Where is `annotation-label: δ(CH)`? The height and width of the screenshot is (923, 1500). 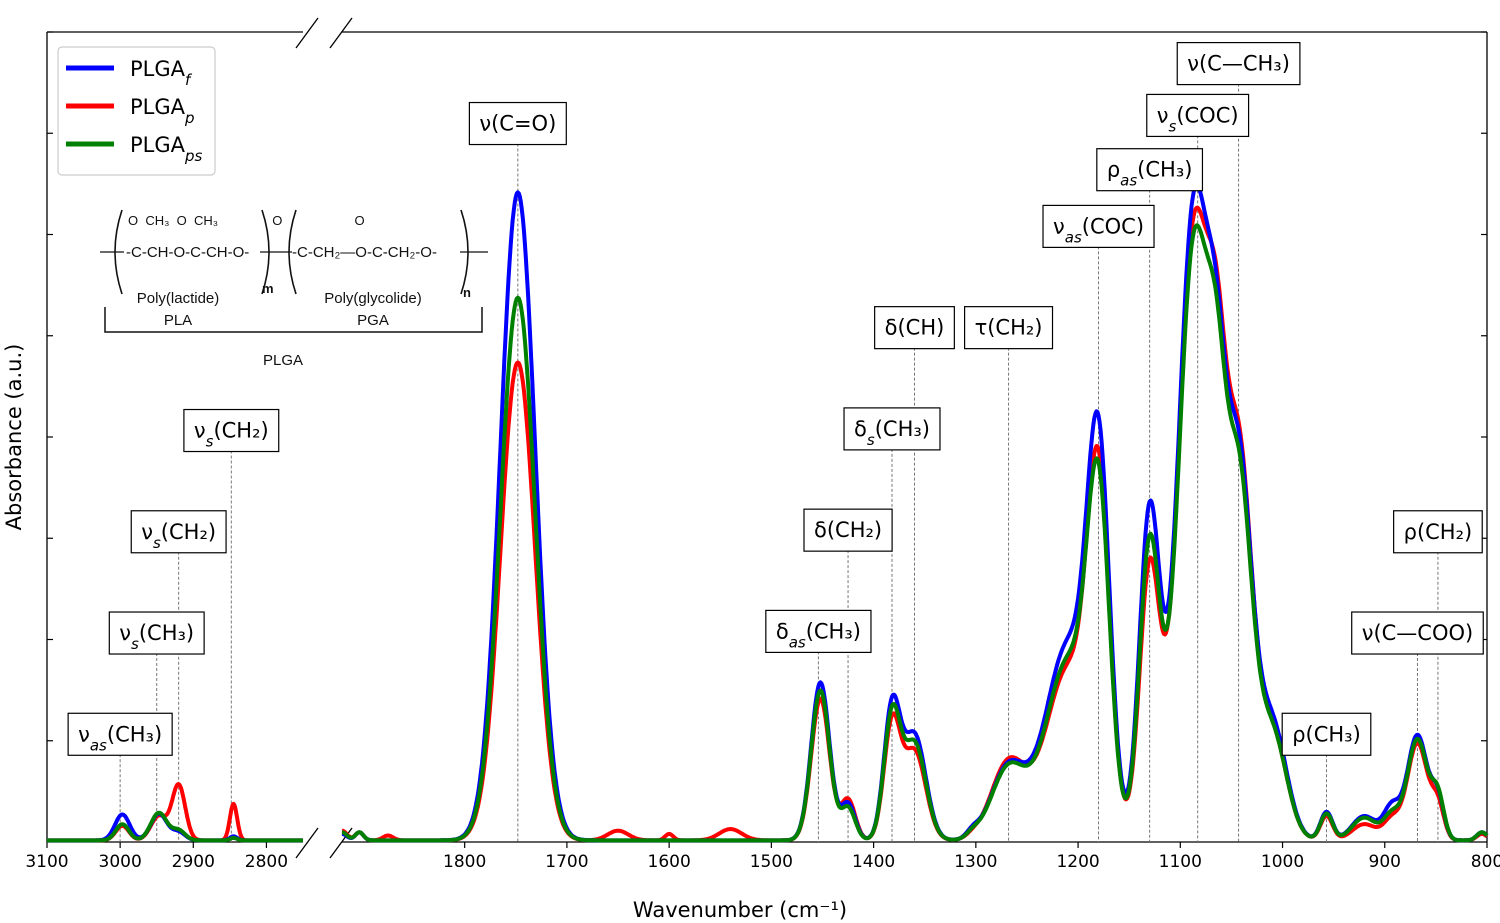 annotation-label: δ(CH) is located at coordinates (915, 328).